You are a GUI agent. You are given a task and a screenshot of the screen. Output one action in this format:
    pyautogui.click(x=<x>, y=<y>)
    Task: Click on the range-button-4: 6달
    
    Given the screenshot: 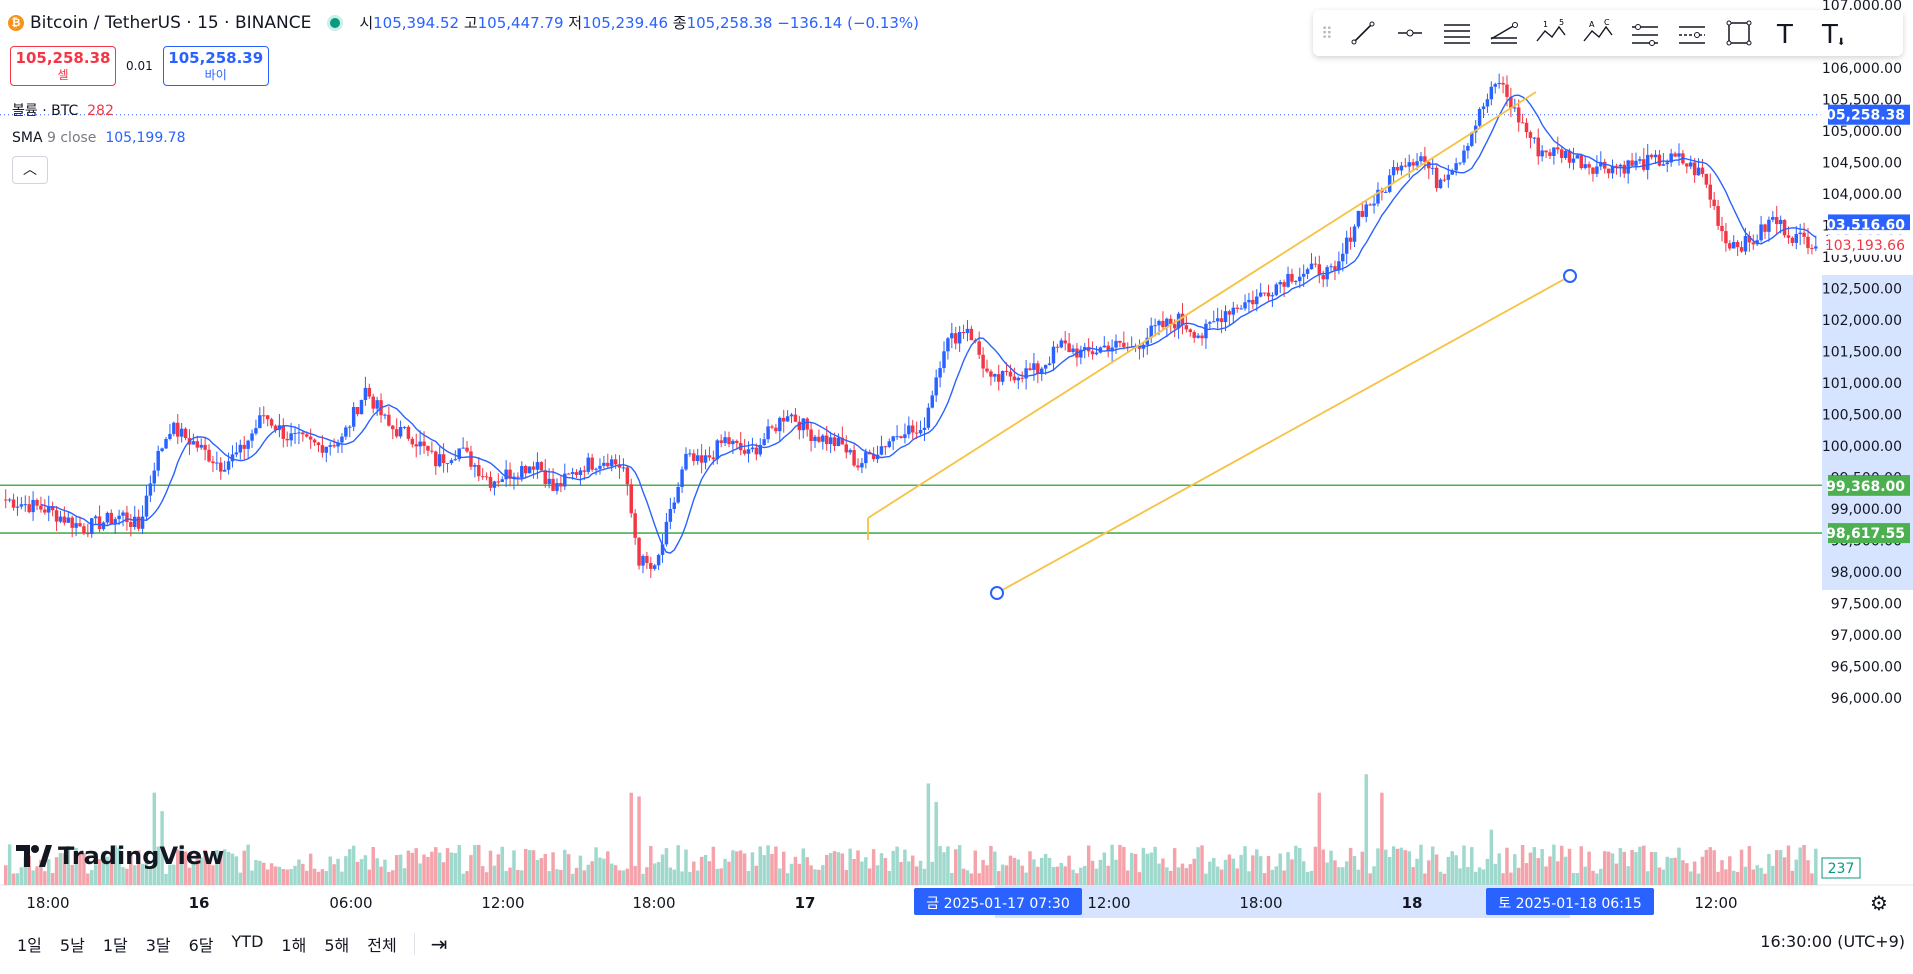 What is the action you would take?
    pyautogui.click(x=201, y=945)
    